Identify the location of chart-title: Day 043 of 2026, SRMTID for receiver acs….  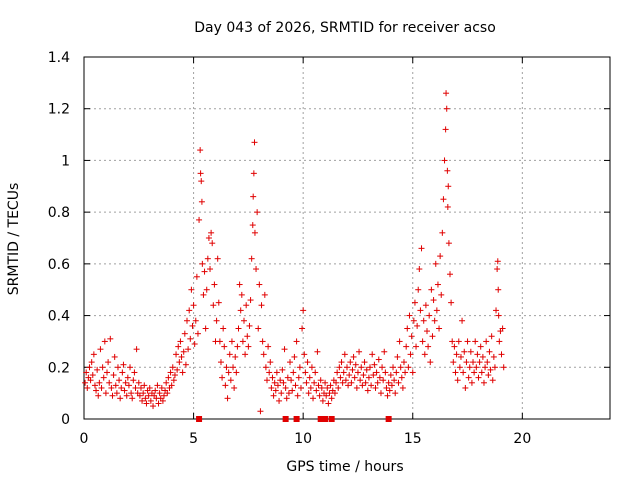
(345, 28).